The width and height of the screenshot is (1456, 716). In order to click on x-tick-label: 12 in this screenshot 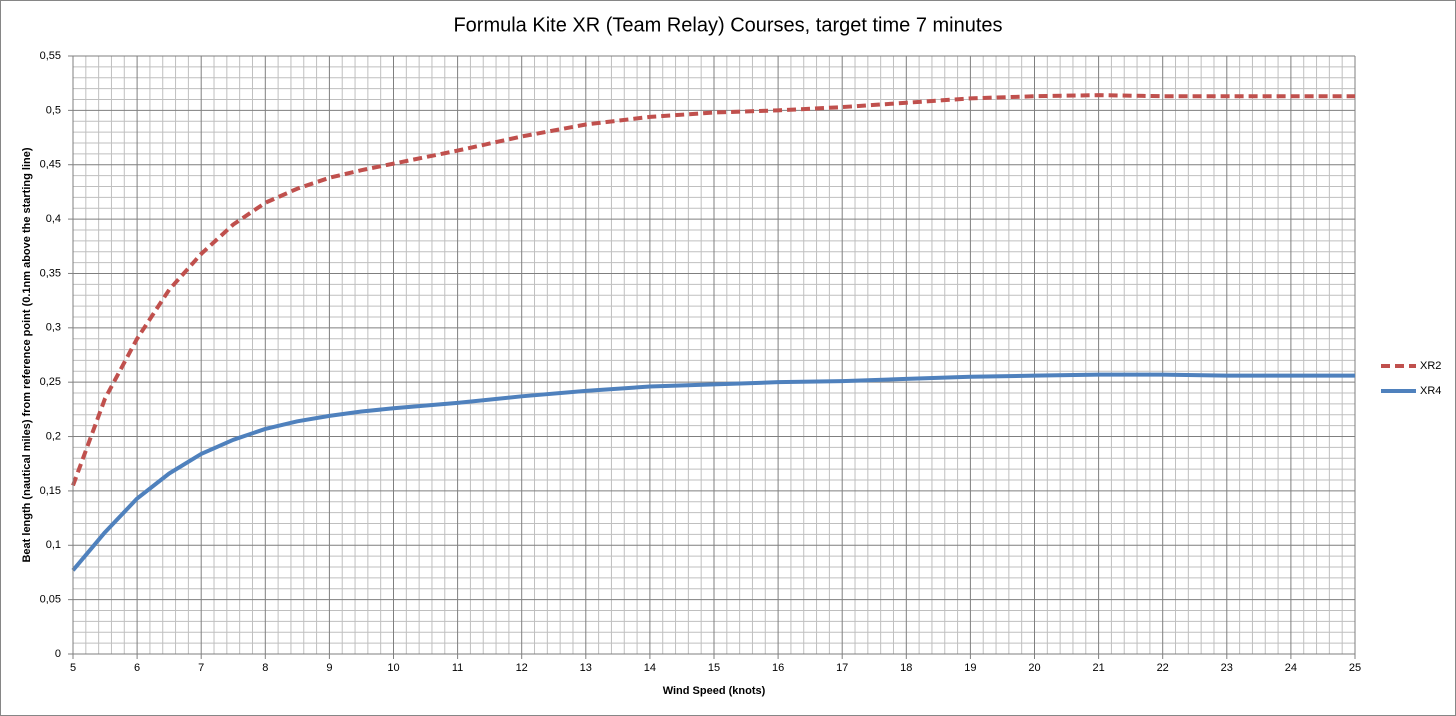, I will do `click(522, 668)`.